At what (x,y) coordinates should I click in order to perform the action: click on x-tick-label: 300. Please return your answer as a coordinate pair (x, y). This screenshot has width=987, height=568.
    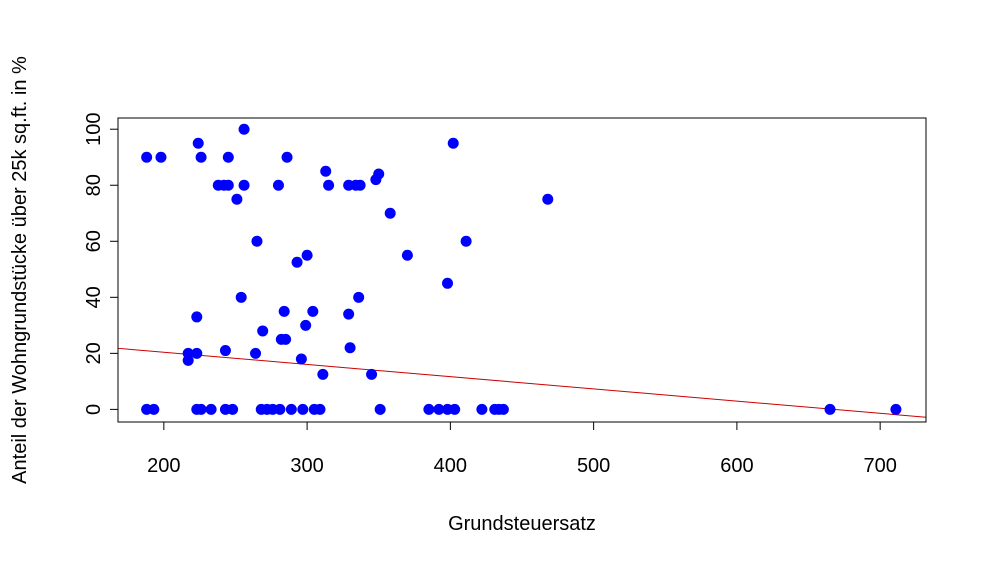
    Looking at the image, I should click on (306, 466).